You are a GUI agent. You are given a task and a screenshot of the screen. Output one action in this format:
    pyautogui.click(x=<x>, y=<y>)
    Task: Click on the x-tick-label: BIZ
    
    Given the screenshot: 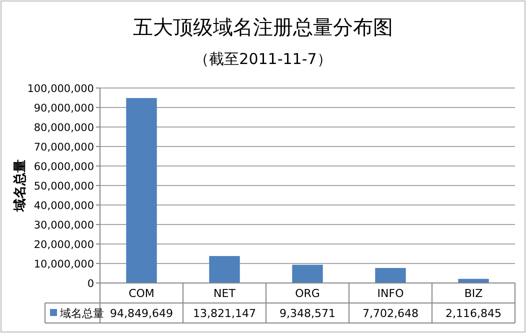 What is the action you would take?
    pyautogui.click(x=474, y=293)
    